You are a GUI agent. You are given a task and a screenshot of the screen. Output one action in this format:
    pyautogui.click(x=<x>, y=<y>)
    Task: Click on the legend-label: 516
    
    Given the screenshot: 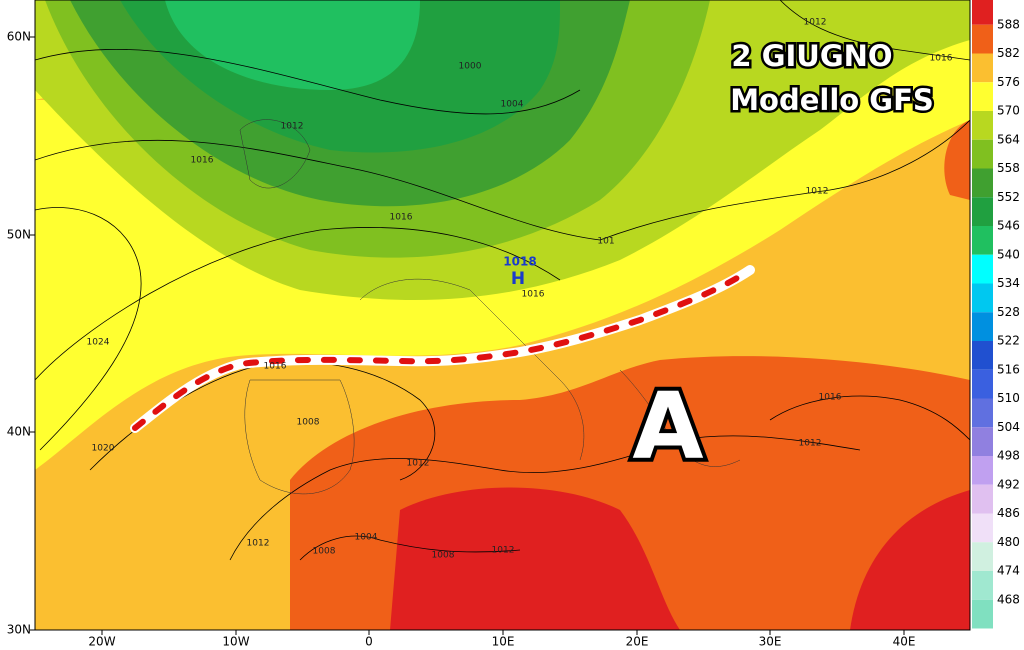 What is the action you would take?
    pyautogui.click(x=1008, y=369)
    